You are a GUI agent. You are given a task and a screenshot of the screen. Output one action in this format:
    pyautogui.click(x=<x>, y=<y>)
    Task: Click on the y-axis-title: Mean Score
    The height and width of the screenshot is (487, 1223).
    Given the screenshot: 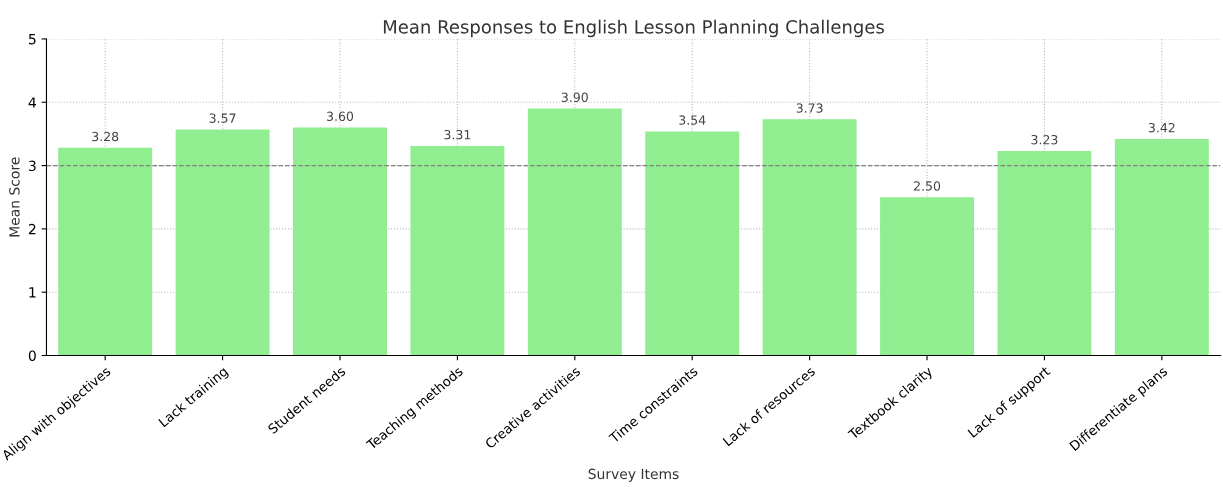 What is the action you would take?
    pyautogui.click(x=14, y=197)
    